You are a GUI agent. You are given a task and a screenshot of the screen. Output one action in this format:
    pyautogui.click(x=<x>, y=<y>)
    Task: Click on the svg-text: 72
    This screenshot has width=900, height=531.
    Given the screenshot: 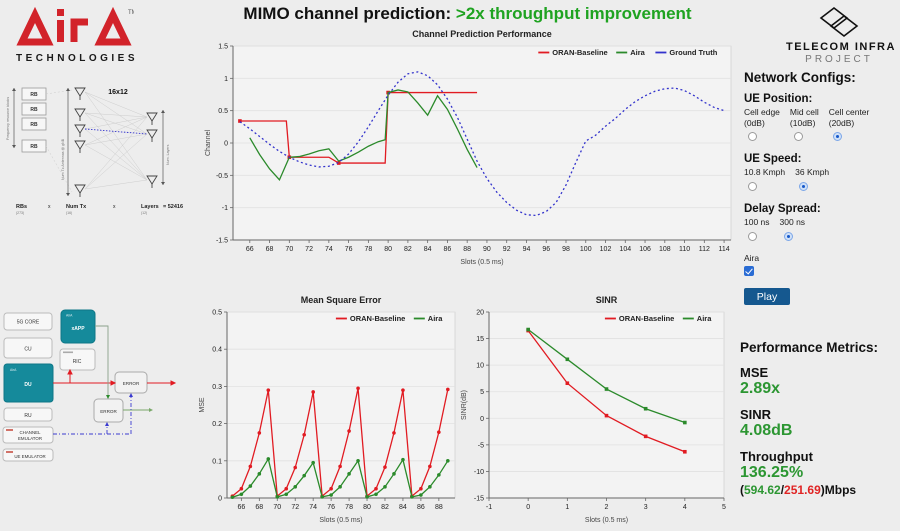 What is the action you would take?
    pyautogui.click(x=309, y=249)
    